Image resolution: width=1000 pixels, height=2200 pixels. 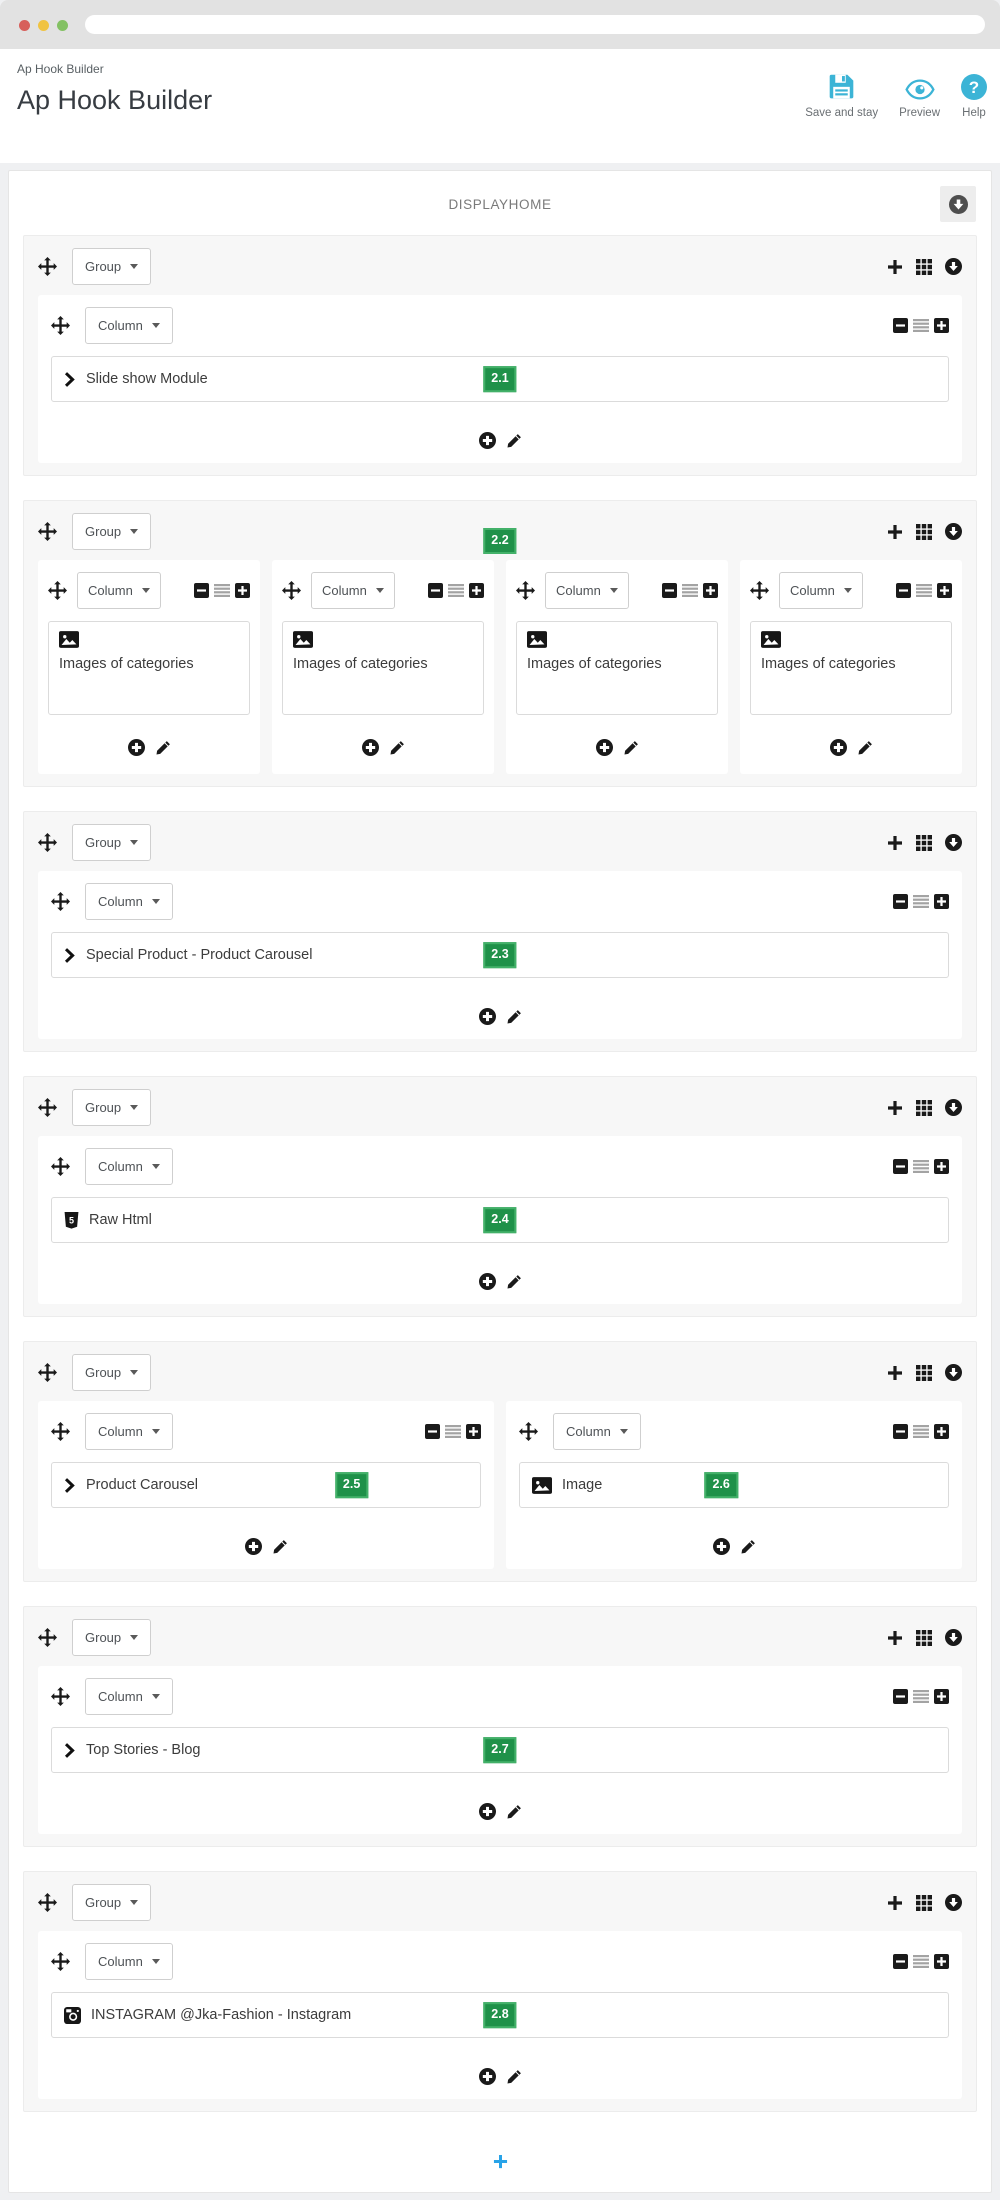 I want to click on minimize-window-icon, so click(x=43, y=25).